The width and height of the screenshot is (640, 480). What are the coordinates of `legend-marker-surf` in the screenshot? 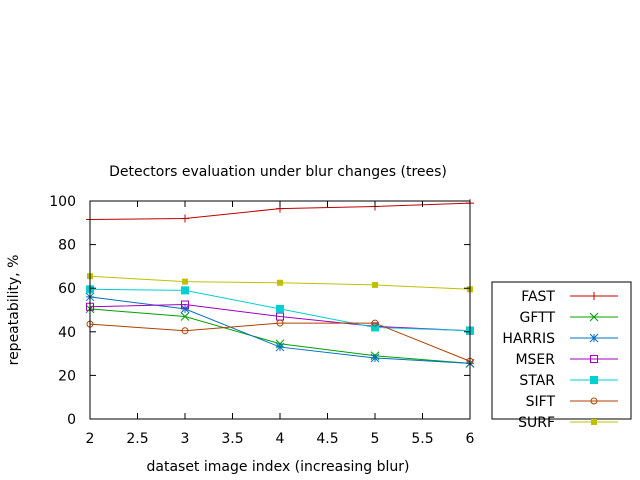 It's located at (594, 422).